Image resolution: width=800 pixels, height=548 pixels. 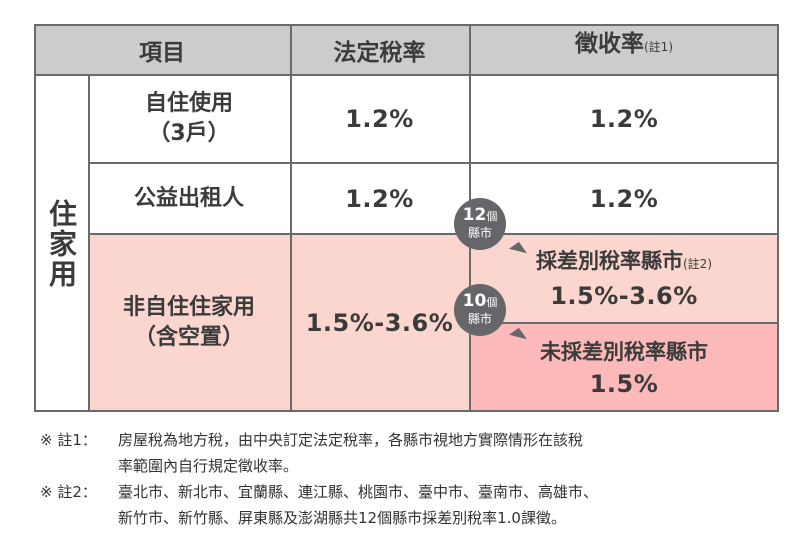 What do you see at coordinates (188, 307) in the screenshot?
I see `item-label: 非自住住家用` at bounding box center [188, 307].